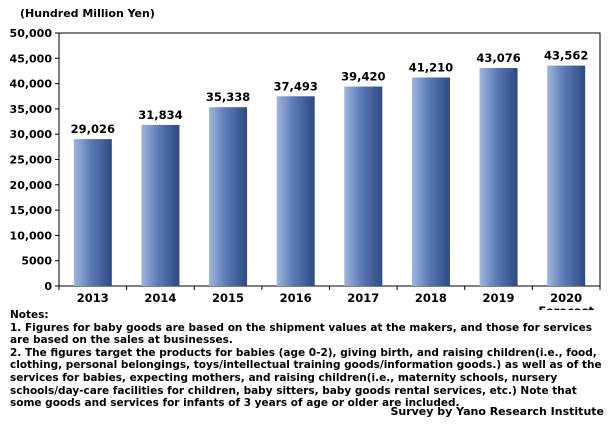 This screenshot has width=614, height=425. Describe the element at coordinates (431, 298) in the screenshot. I see `x-tick-label: 2018` at that location.